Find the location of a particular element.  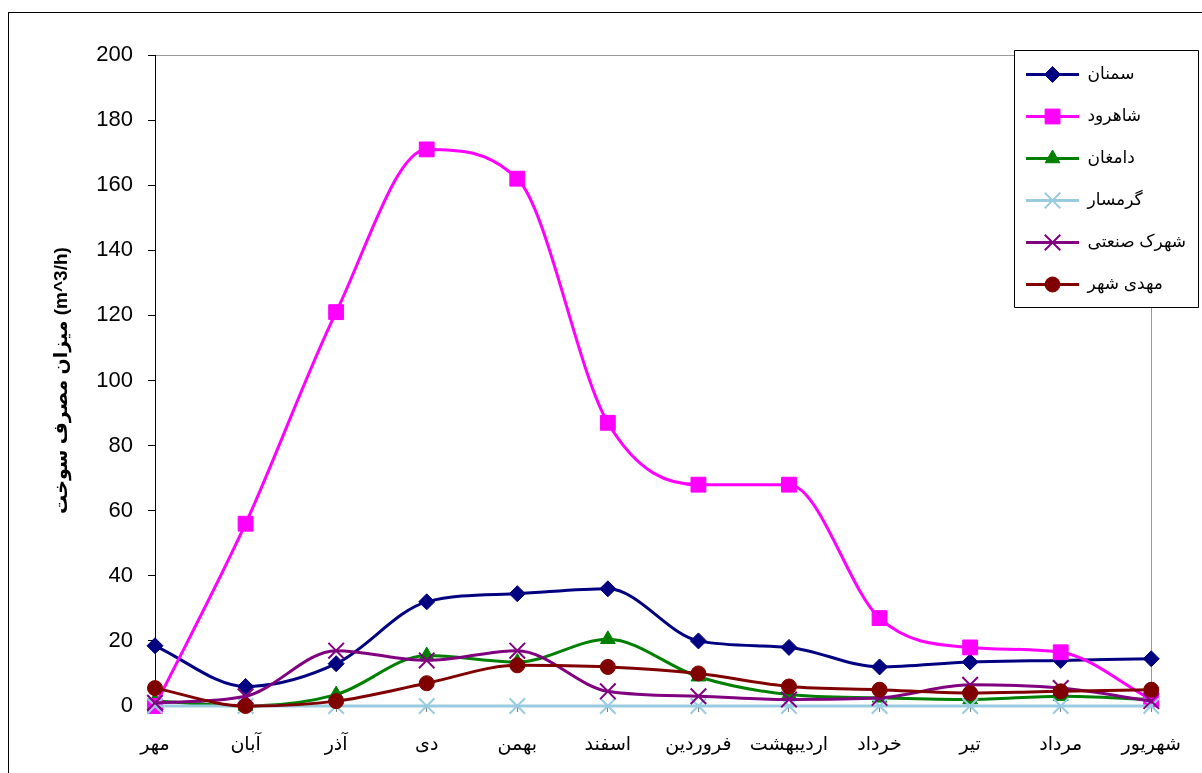

y-tick-label: 140 is located at coordinates (114, 249).